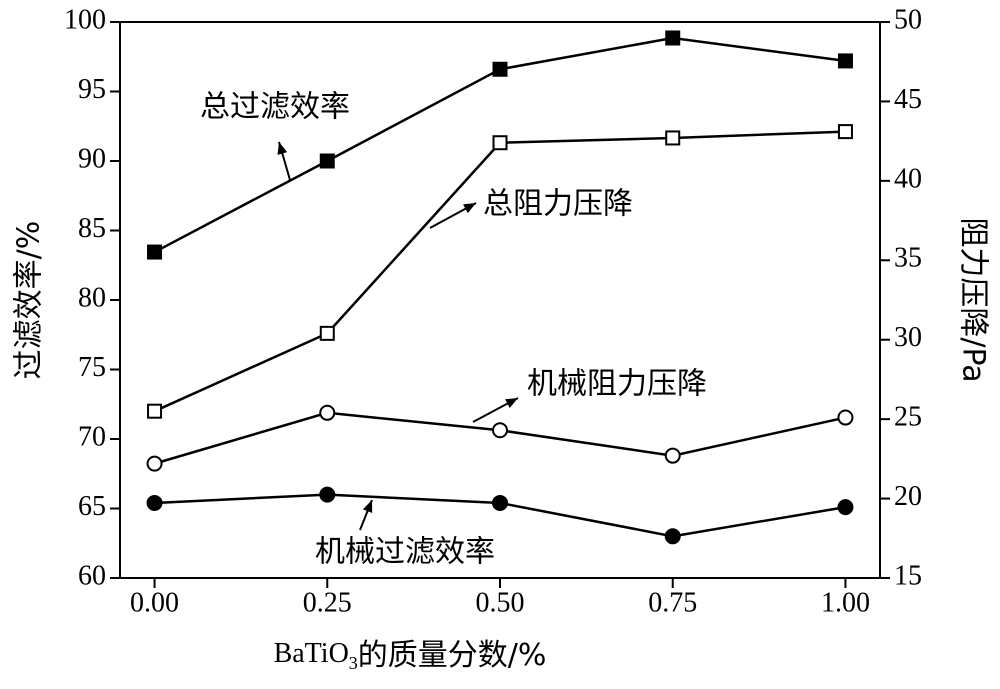 The height and width of the screenshot is (689, 1000). Describe the element at coordinates (845, 602) in the screenshot. I see `x-tick-label: 1.00` at that location.